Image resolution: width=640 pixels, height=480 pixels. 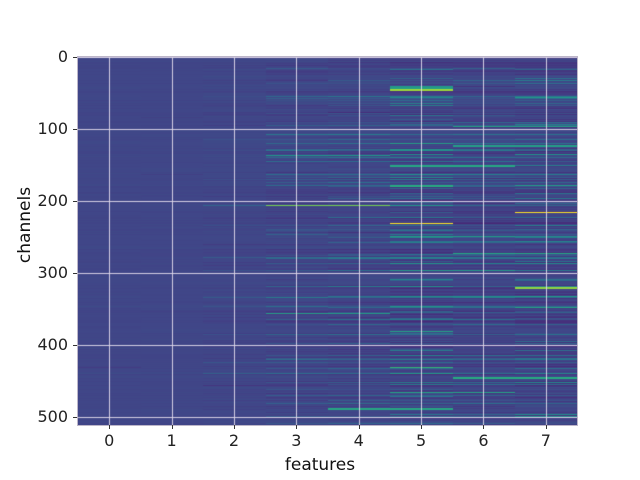 I want to click on x-tick-label-1: 1, so click(x=171, y=440).